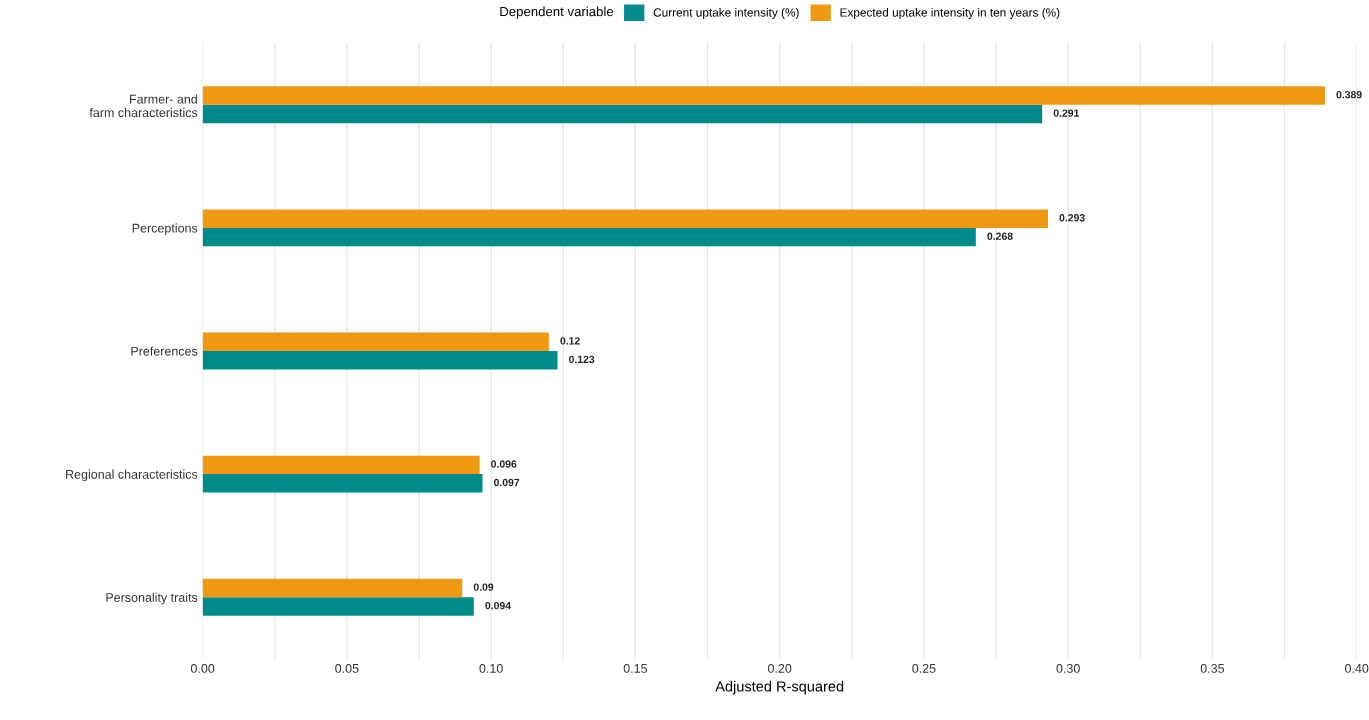 The height and width of the screenshot is (720, 1369). Describe the element at coordinates (132, 475) in the screenshot. I see `y-tick-label: Regional characteristics` at that location.